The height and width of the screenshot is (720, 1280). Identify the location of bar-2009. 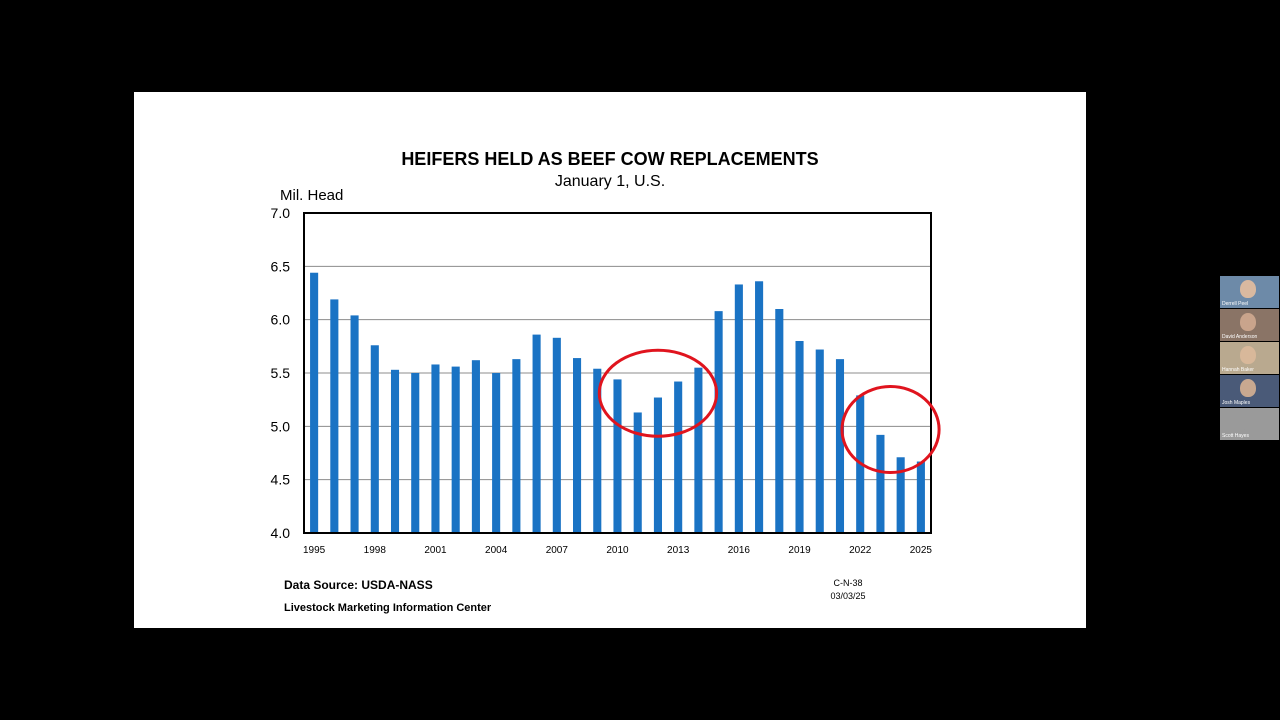
(597, 450).